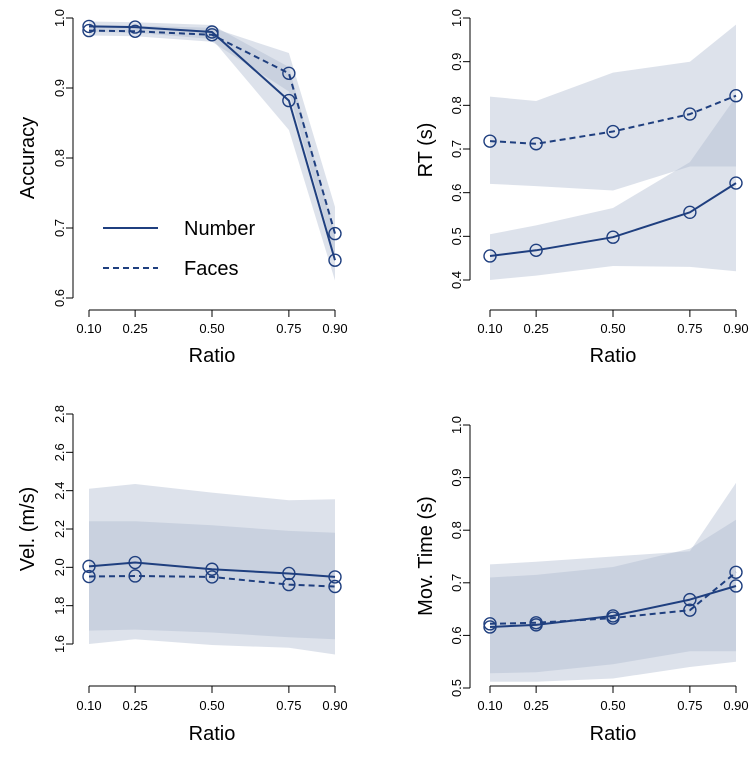  What do you see at coordinates (426, 150) in the screenshot?
I see `y-axis-title: RT (s)` at bounding box center [426, 150].